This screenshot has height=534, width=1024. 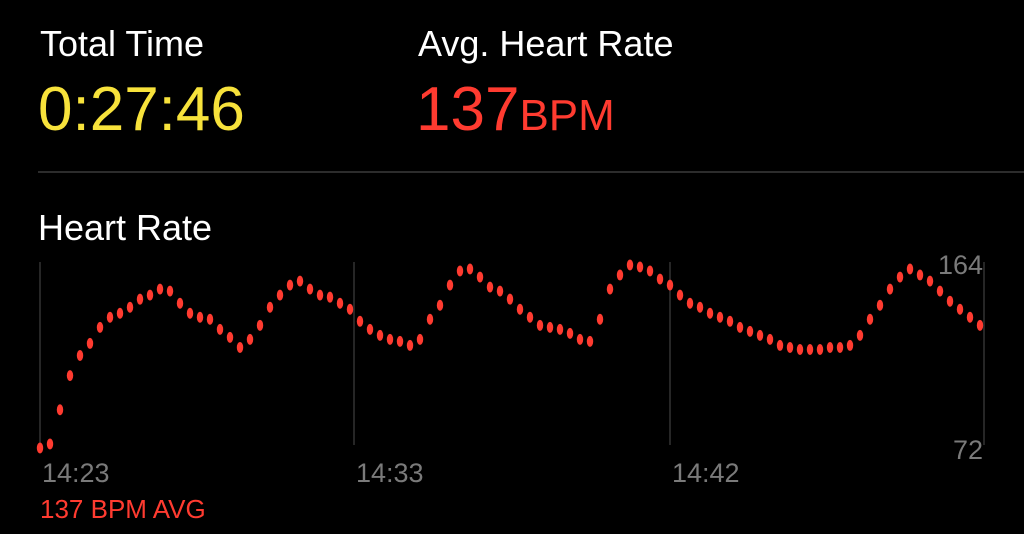 I want to click on x-tick-label: 14:23, so click(x=76, y=473).